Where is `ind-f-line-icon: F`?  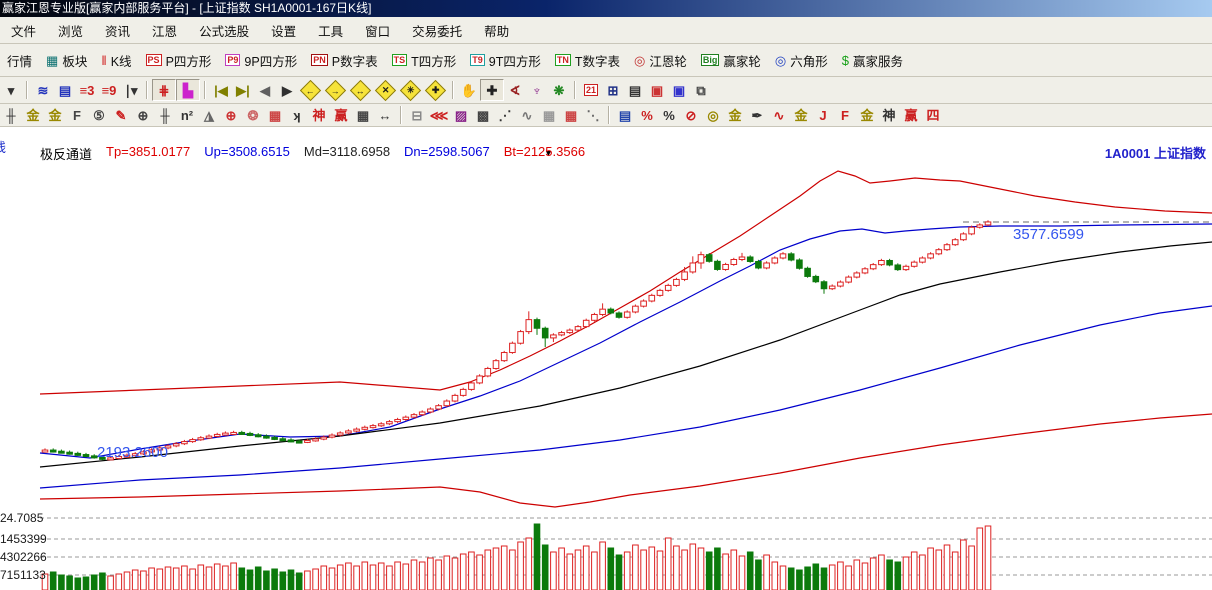
ind-f-line-icon: F is located at coordinates (845, 115).